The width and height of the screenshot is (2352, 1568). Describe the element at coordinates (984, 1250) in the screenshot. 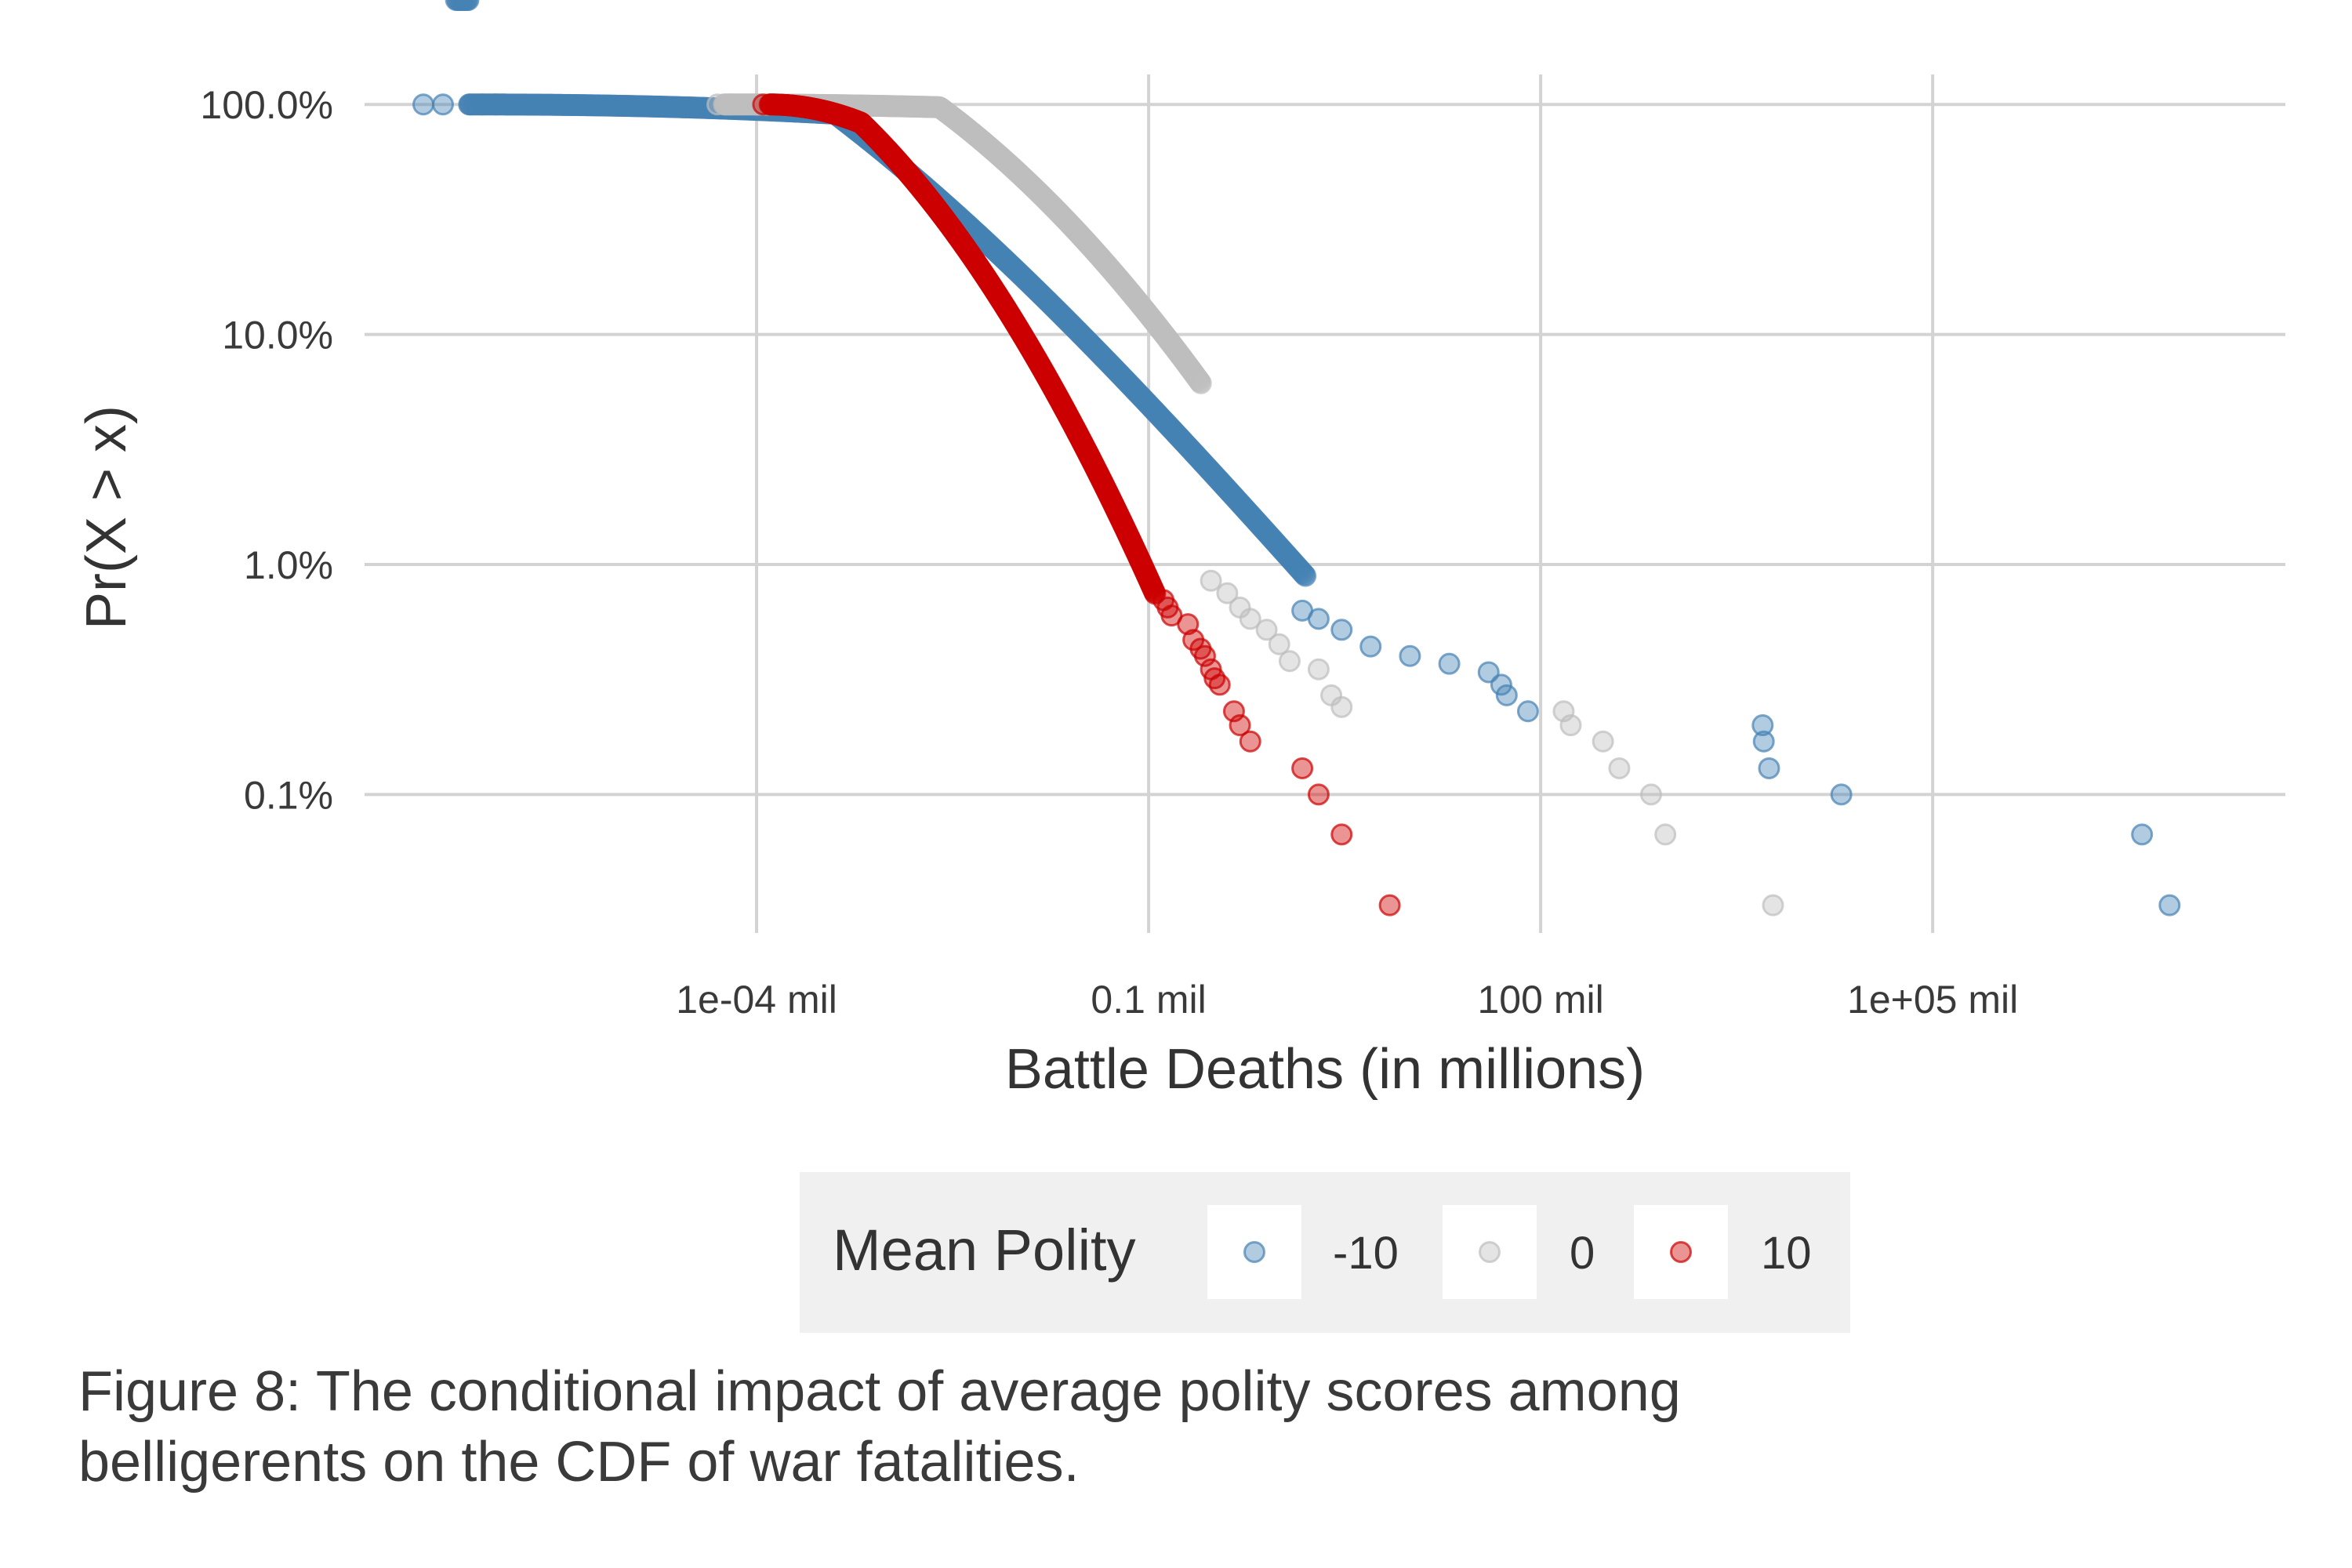

I see `legend-title: Mean Polity` at that location.